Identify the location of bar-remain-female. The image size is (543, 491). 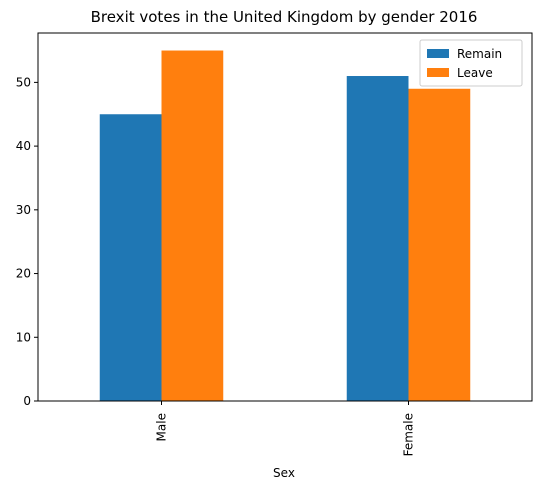
(377, 238).